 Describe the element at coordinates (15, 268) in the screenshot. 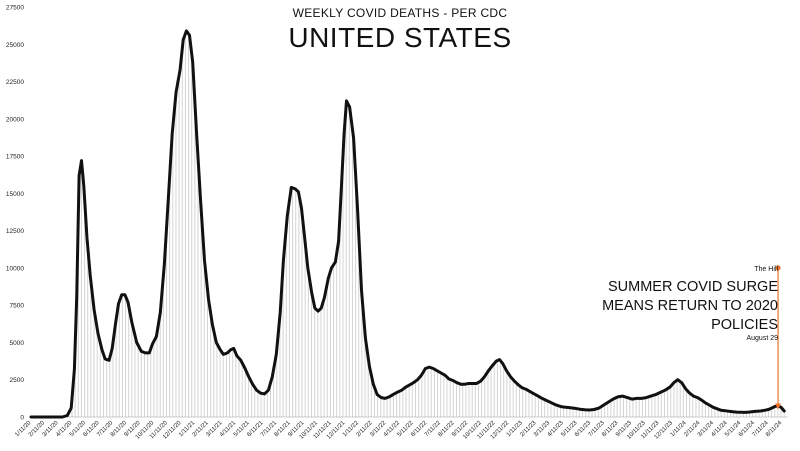

I see `y-tick-label: 10000` at that location.